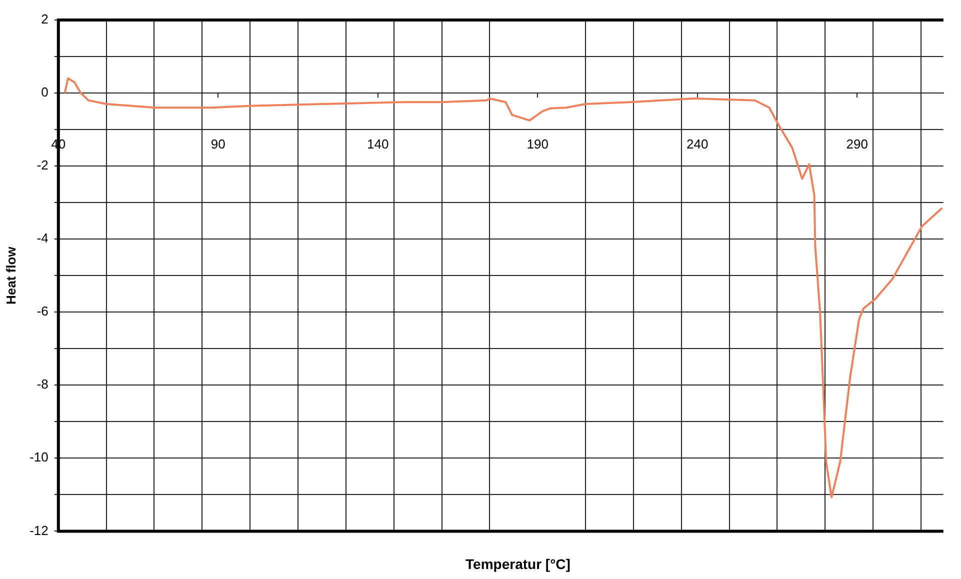 The width and height of the screenshot is (961, 579). Describe the element at coordinates (537, 144) in the screenshot. I see `x-tick-label: 190` at that location.